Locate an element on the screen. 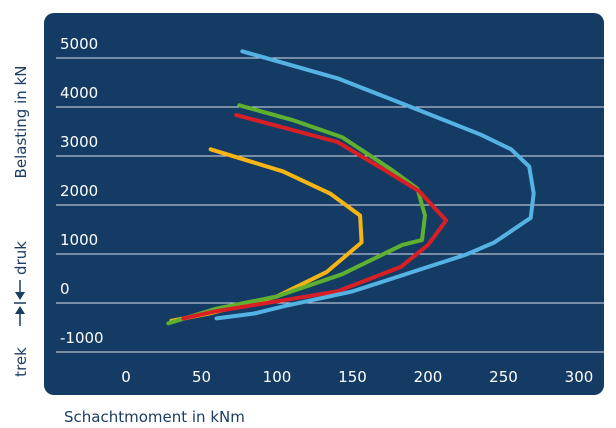 The image size is (616, 428). x-tick-label: 300 is located at coordinates (579, 377).